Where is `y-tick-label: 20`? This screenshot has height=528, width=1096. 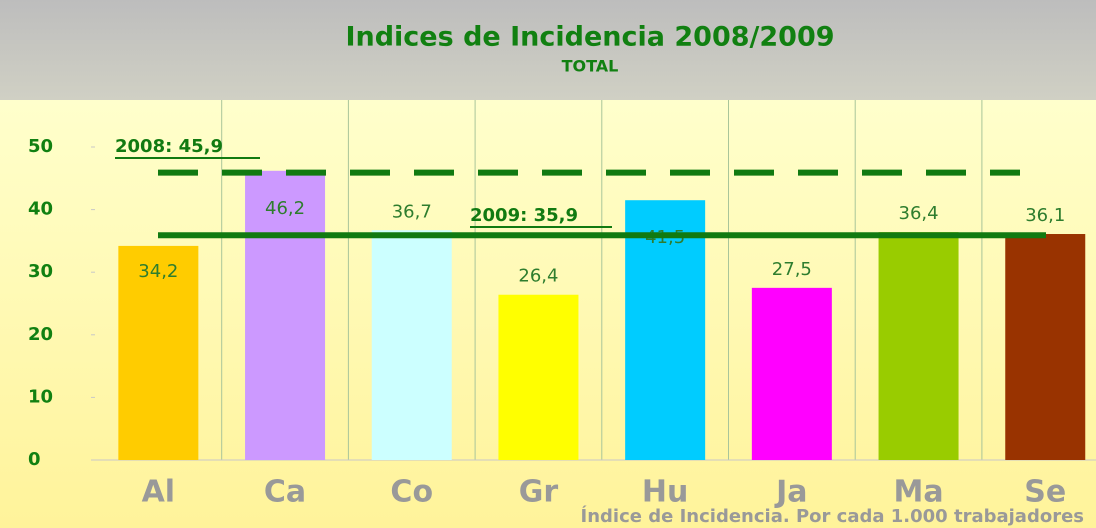 y-tick-label: 20 is located at coordinates (40, 334).